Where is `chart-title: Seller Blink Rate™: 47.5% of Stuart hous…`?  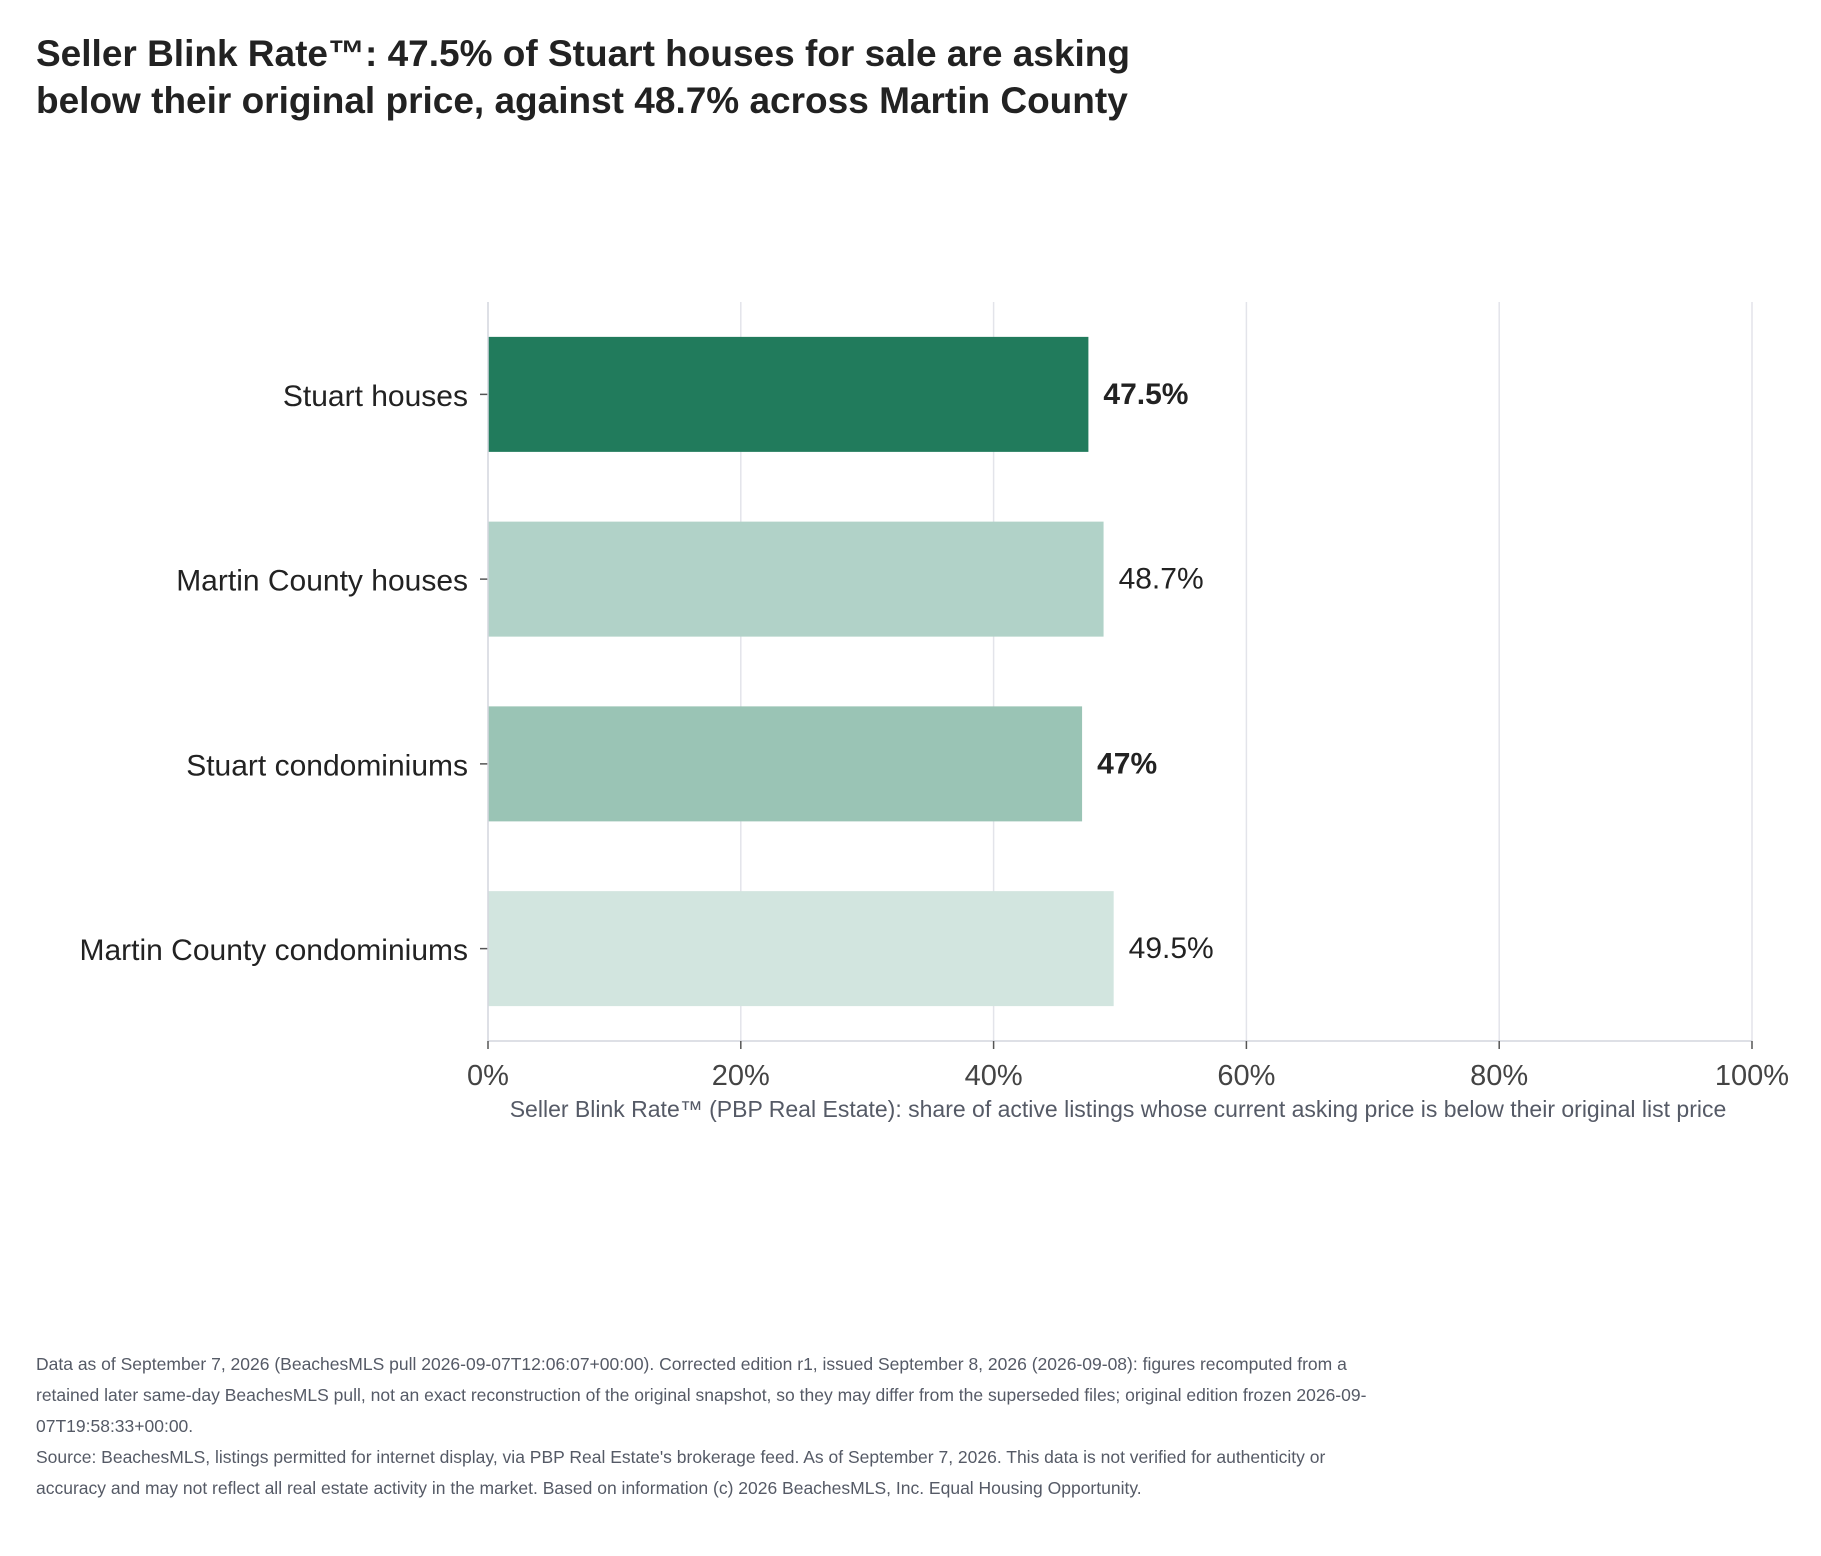 chart-title: Seller Blink Rate™: 47.5% of Stuart hous… is located at coordinates (686, 77).